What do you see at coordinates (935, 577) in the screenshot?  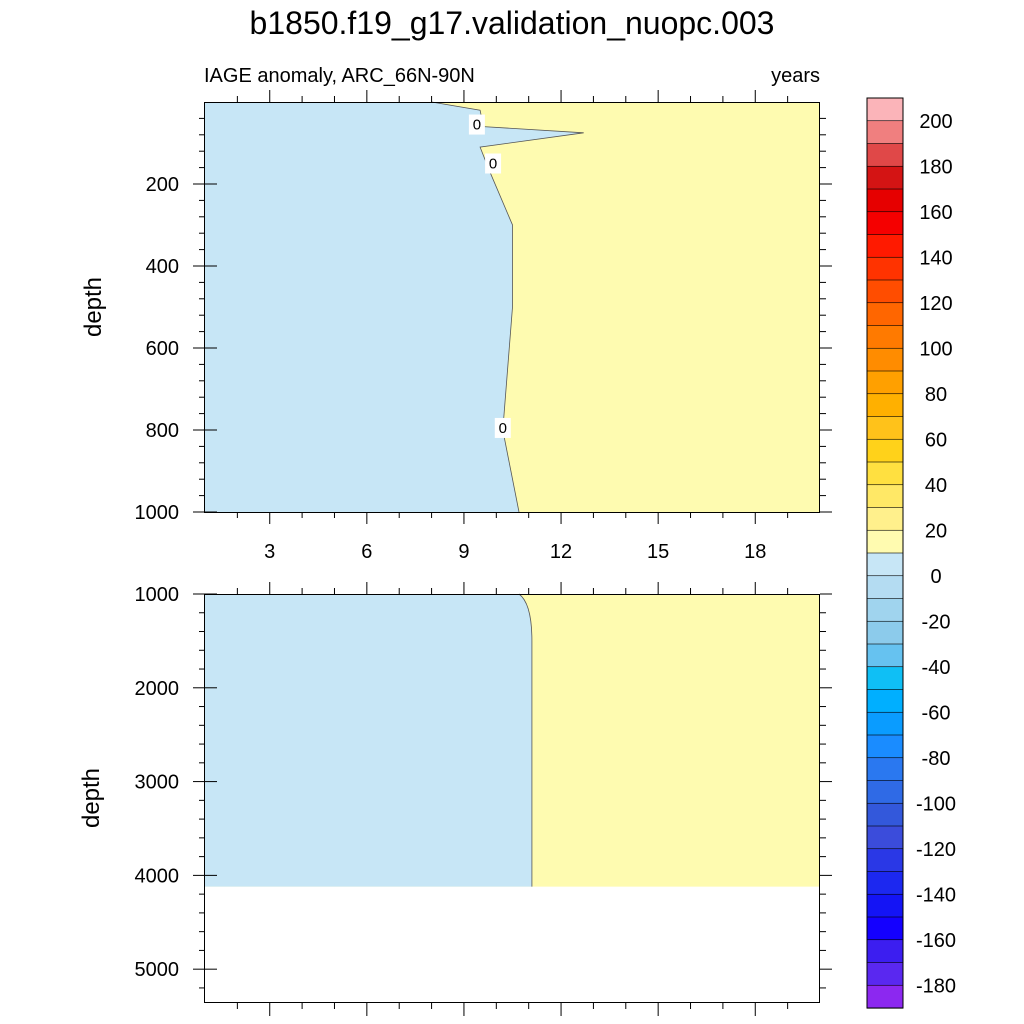 I see `colorbar-label: 0` at bounding box center [935, 577].